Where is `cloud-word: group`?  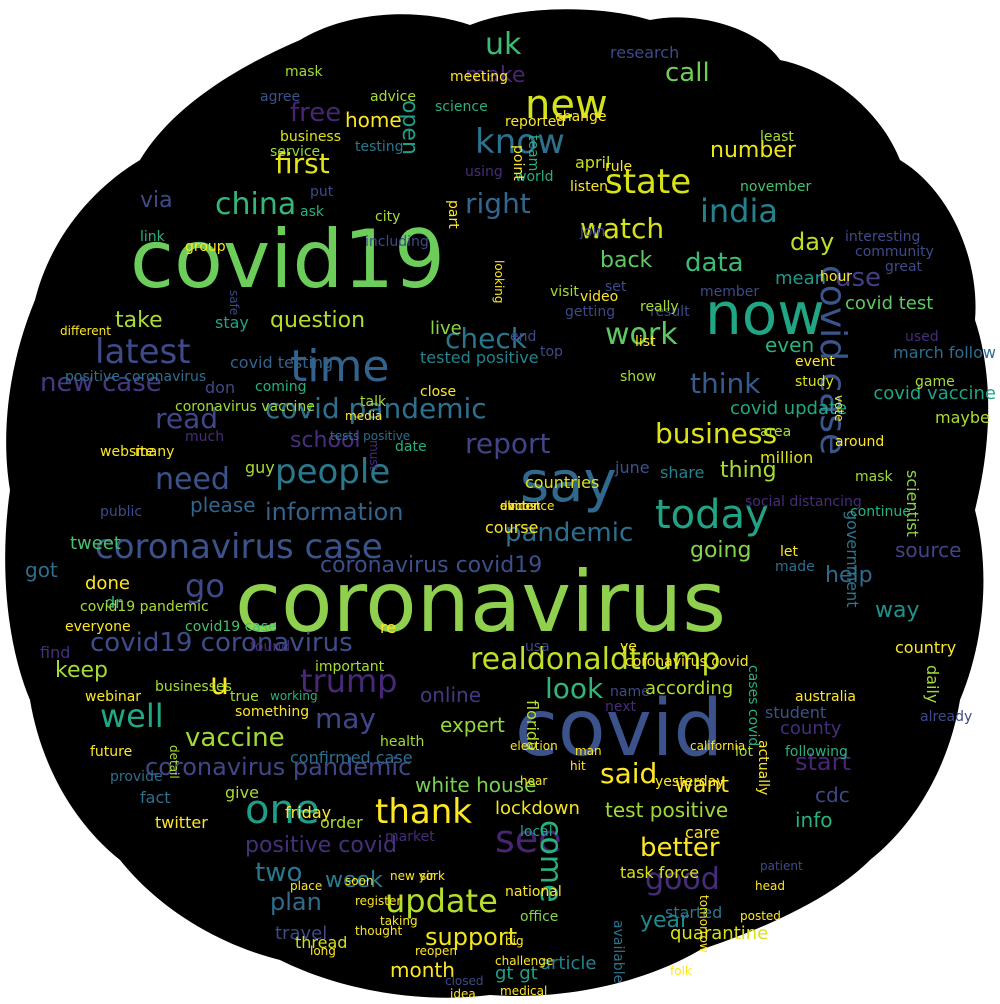
cloud-word: group is located at coordinates (205, 247).